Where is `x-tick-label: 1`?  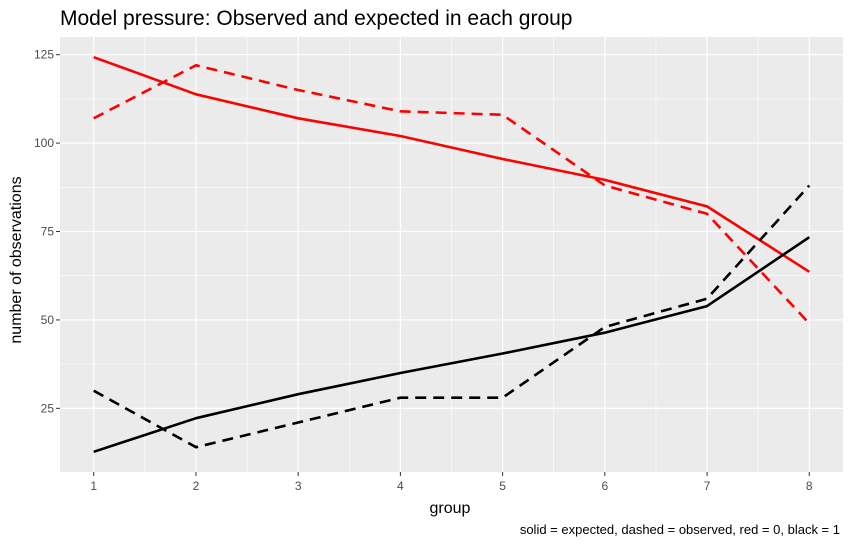
x-tick-label: 1 is located at coordinates (93, 486).